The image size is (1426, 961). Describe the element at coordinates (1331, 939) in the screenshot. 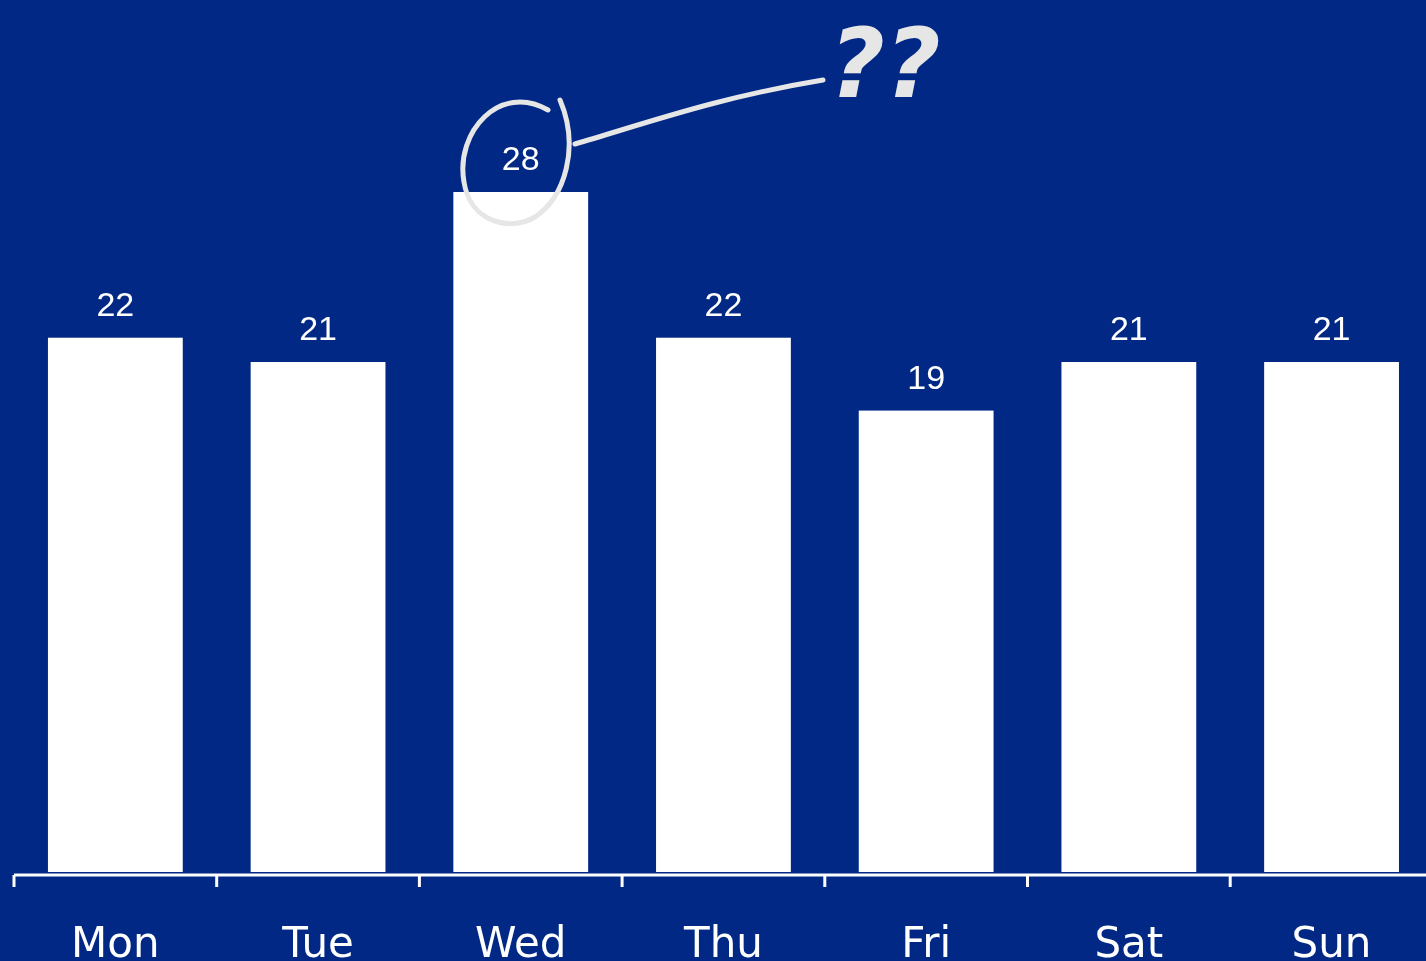

I see `x-tick-label: Sun` at that location.